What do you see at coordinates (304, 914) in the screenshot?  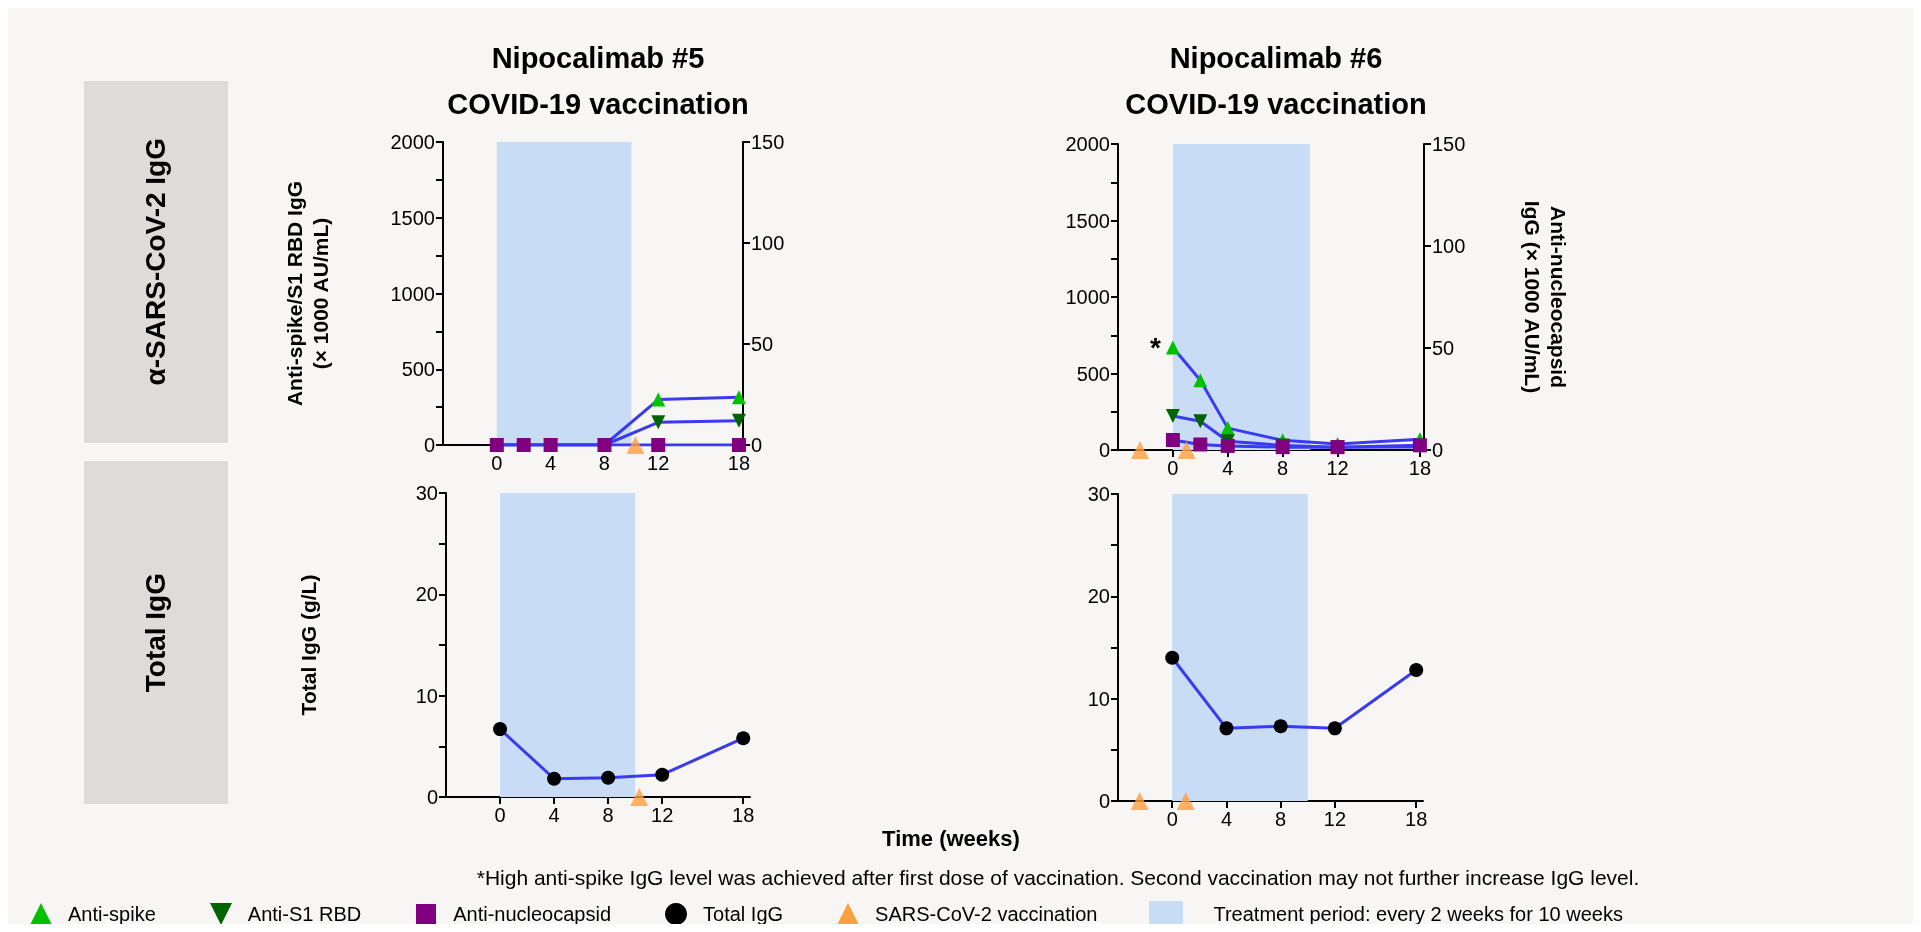 I see `legend-label: Anti-S1 RBD` at bounding box center [304, 914].